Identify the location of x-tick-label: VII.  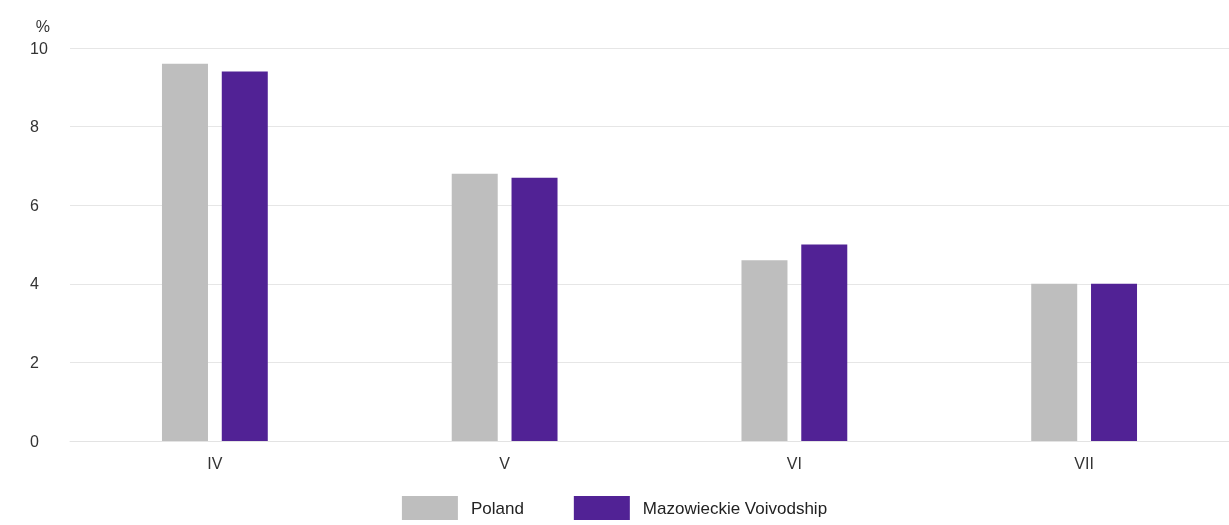
(1084, 463).